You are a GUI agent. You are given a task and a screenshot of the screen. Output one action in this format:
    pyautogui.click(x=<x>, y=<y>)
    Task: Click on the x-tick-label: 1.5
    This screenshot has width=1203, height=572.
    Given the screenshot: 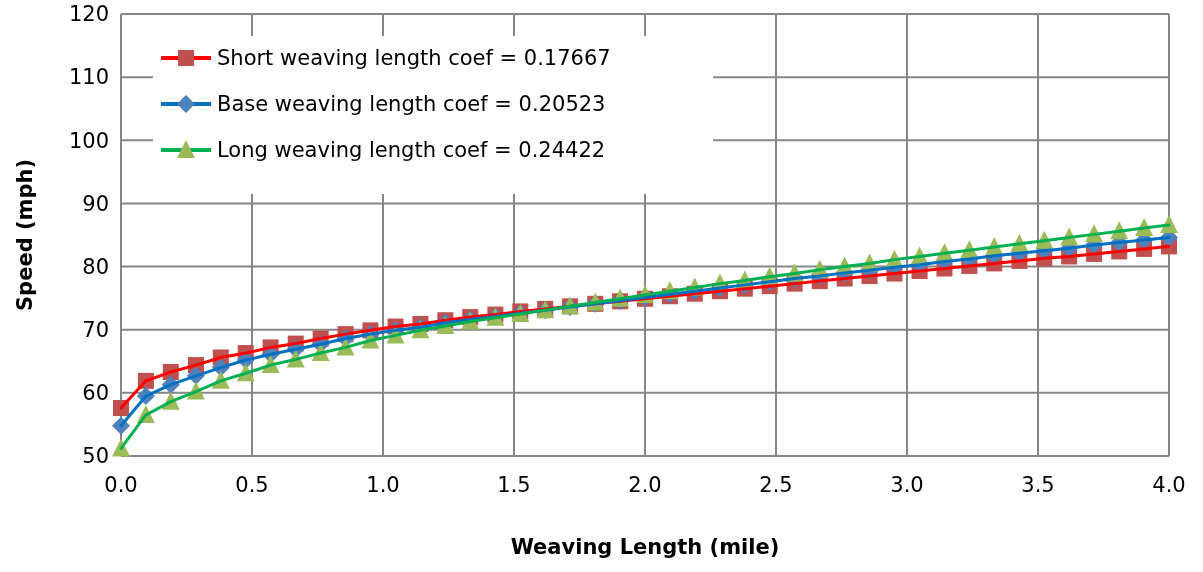 What is the action you would take?
    pyautogui.click(x=514, y=485)
    